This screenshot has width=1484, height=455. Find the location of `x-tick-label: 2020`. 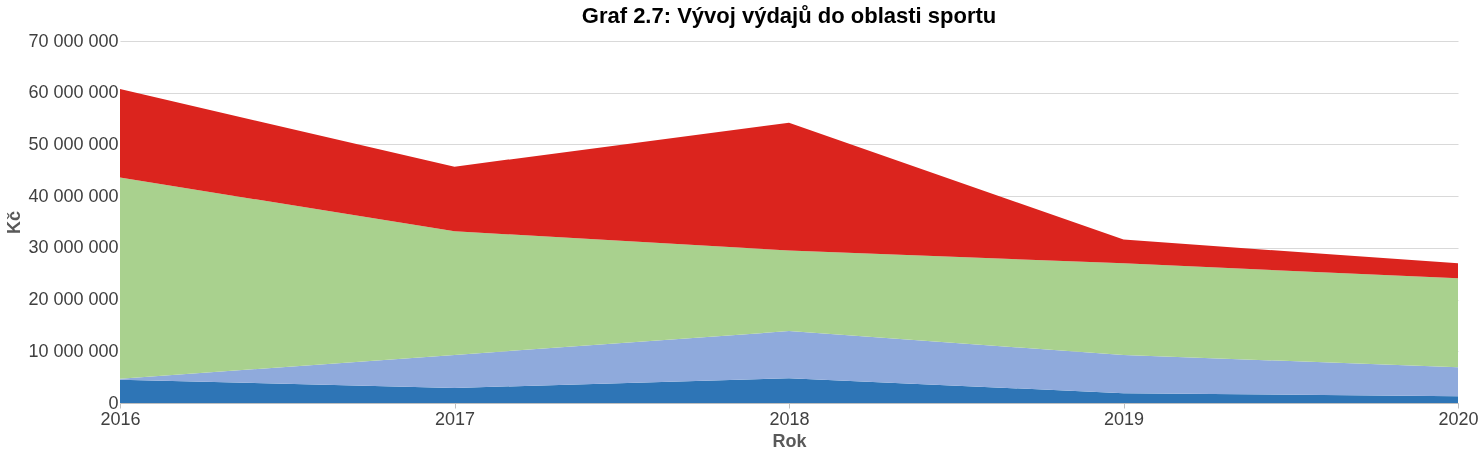

x-tick-label: 2020 is located at coordinates (1458, 418).